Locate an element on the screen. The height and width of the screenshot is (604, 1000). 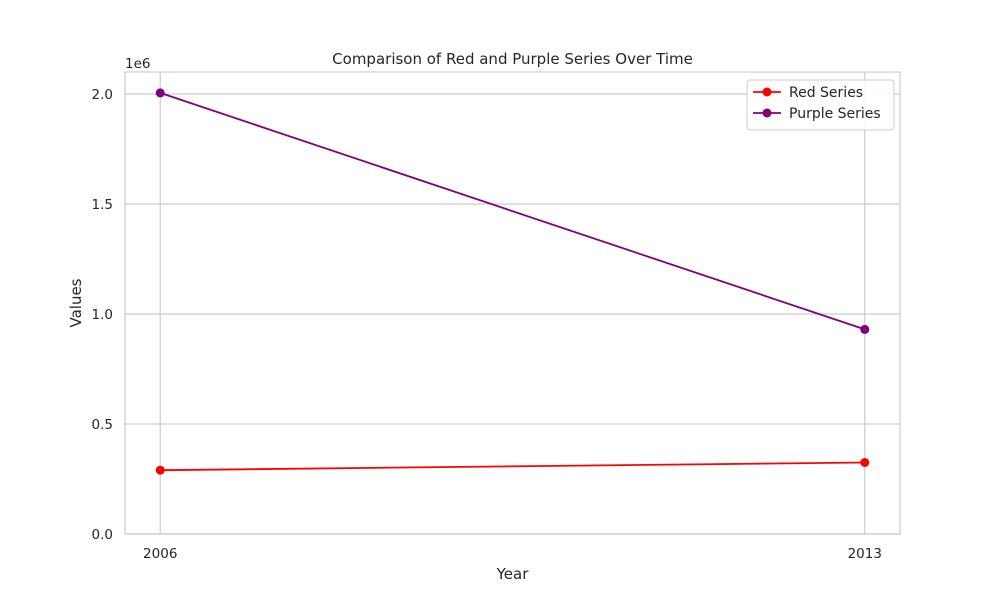
y-tick-label: 0.0 is located at coordinates (102, 535).